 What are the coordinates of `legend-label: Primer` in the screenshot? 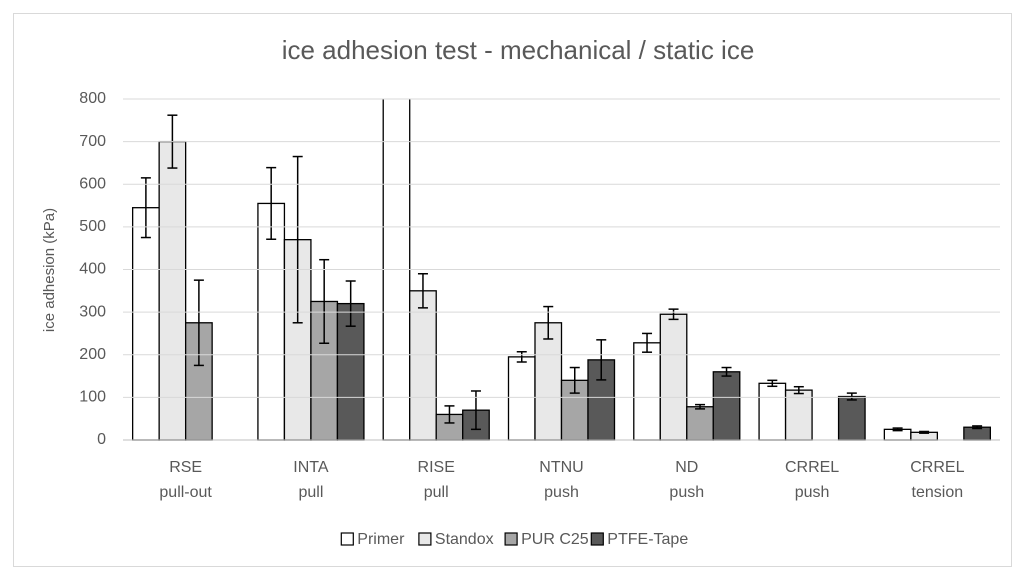 It's located at (381, 539).